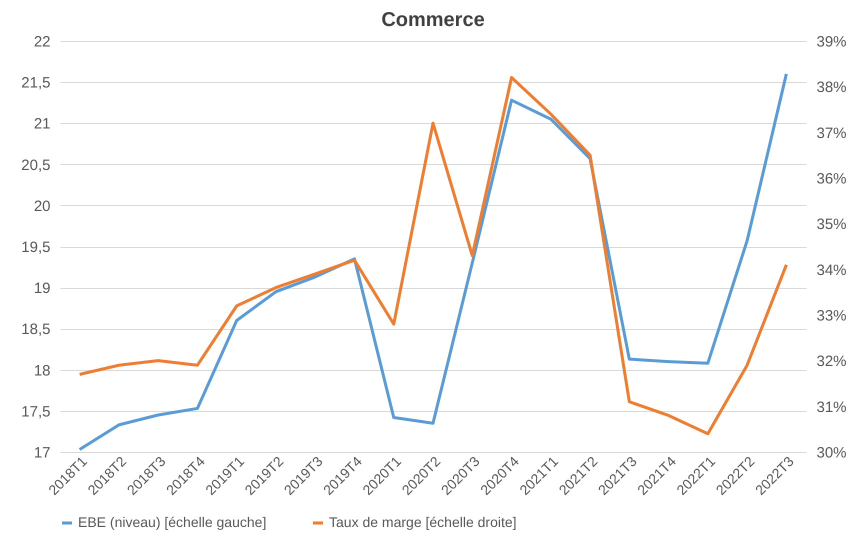  I want to click on legend-label: EBE (niveau) [échelle gauche], so click(172, 522).